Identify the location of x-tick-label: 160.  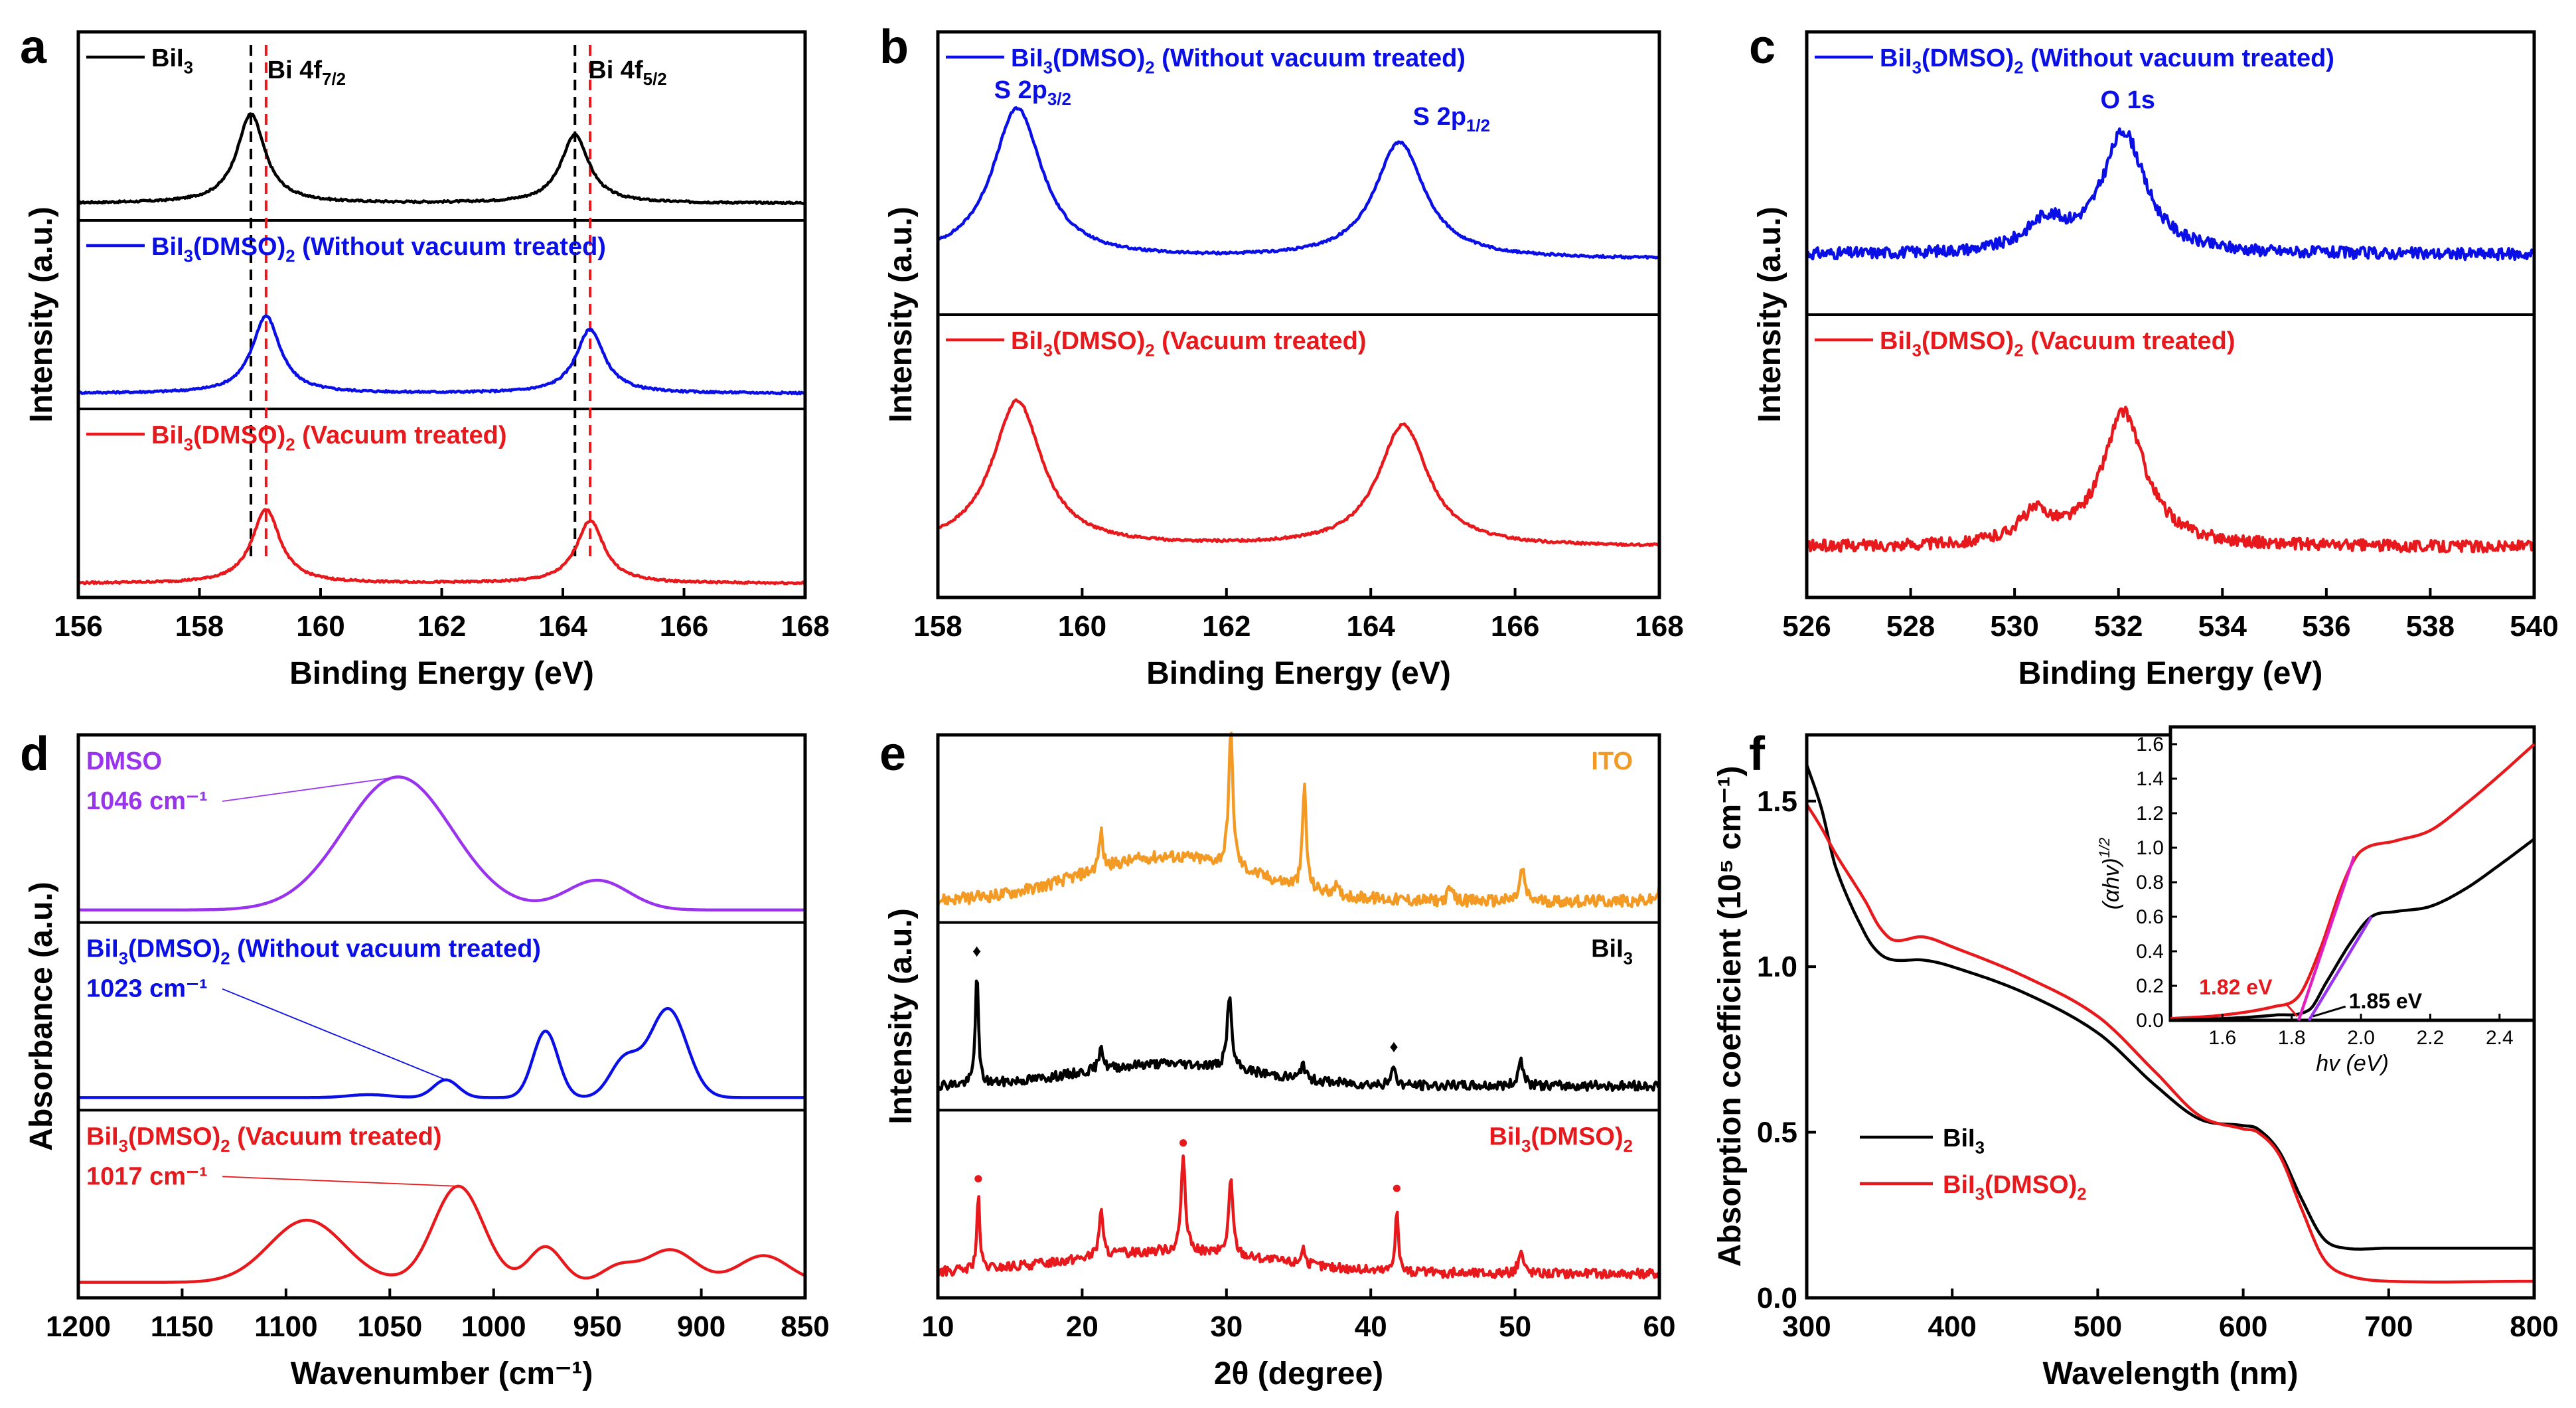
(1082, 626).